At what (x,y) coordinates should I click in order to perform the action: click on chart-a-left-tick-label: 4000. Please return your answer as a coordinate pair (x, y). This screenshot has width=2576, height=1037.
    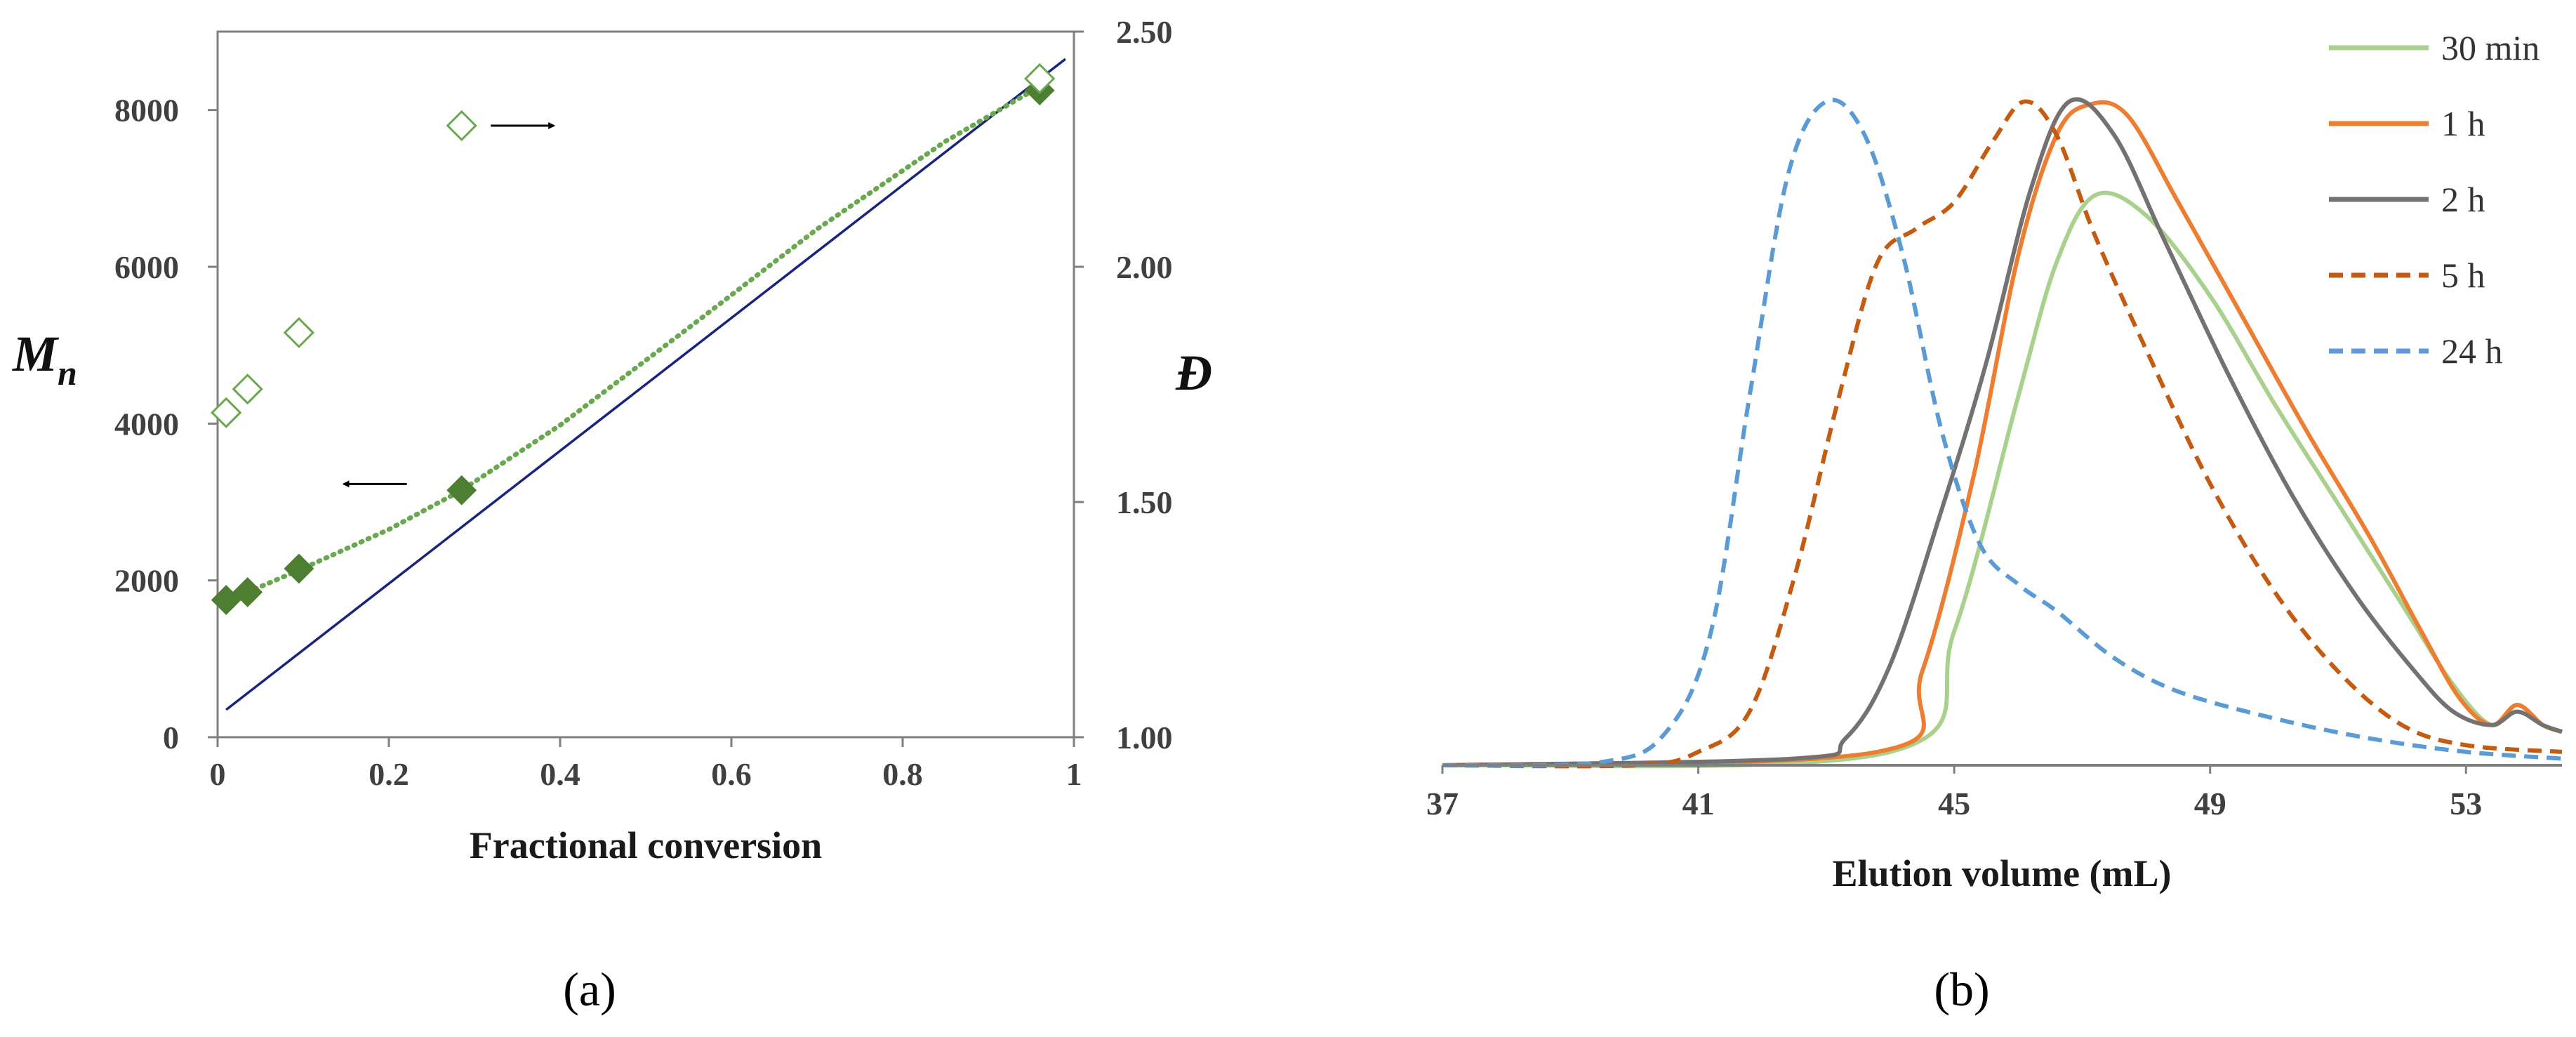
    Looking at the image, I should click on (146, 424).